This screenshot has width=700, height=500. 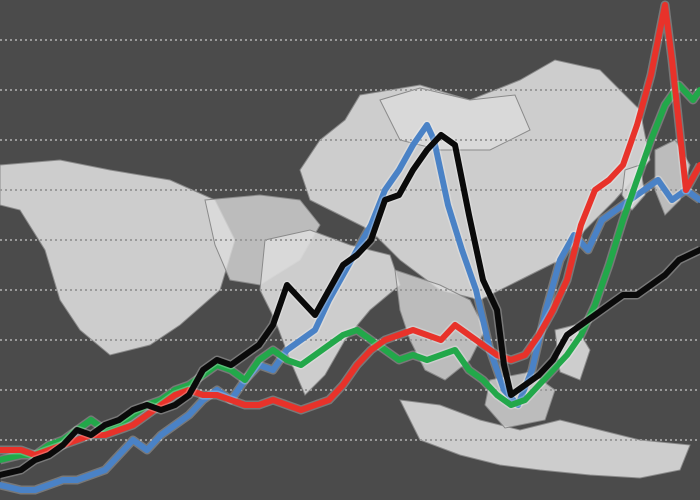 I want to click on map-region-middle-east, so click(x=118, y=257).